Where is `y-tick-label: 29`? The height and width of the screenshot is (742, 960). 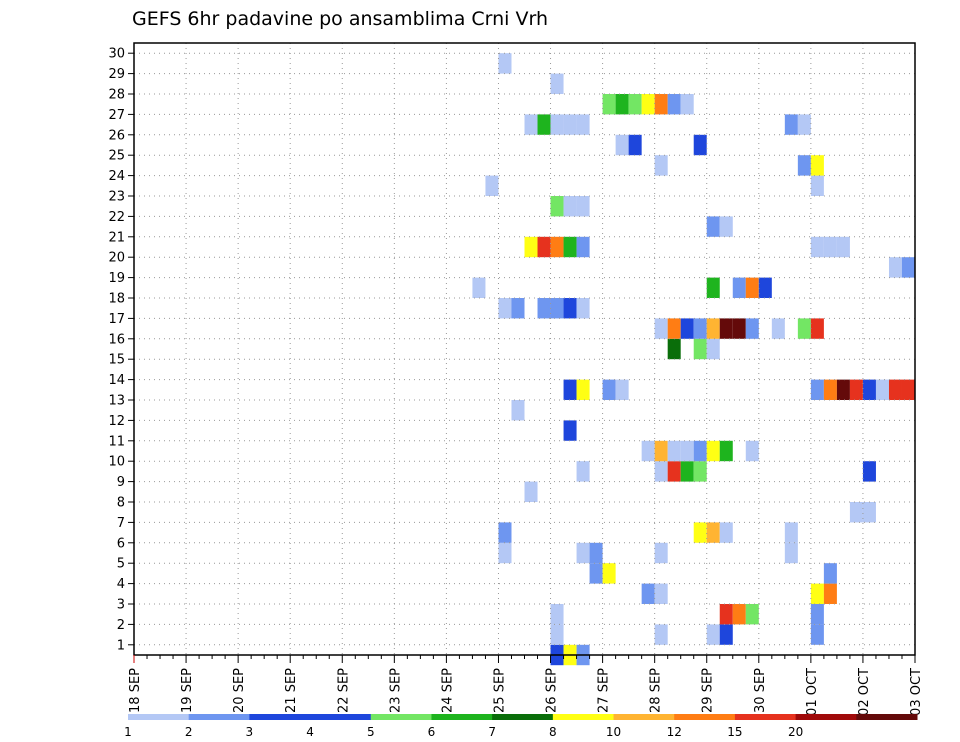
y-tick-label: 29 is located at coordinates (116, 74).